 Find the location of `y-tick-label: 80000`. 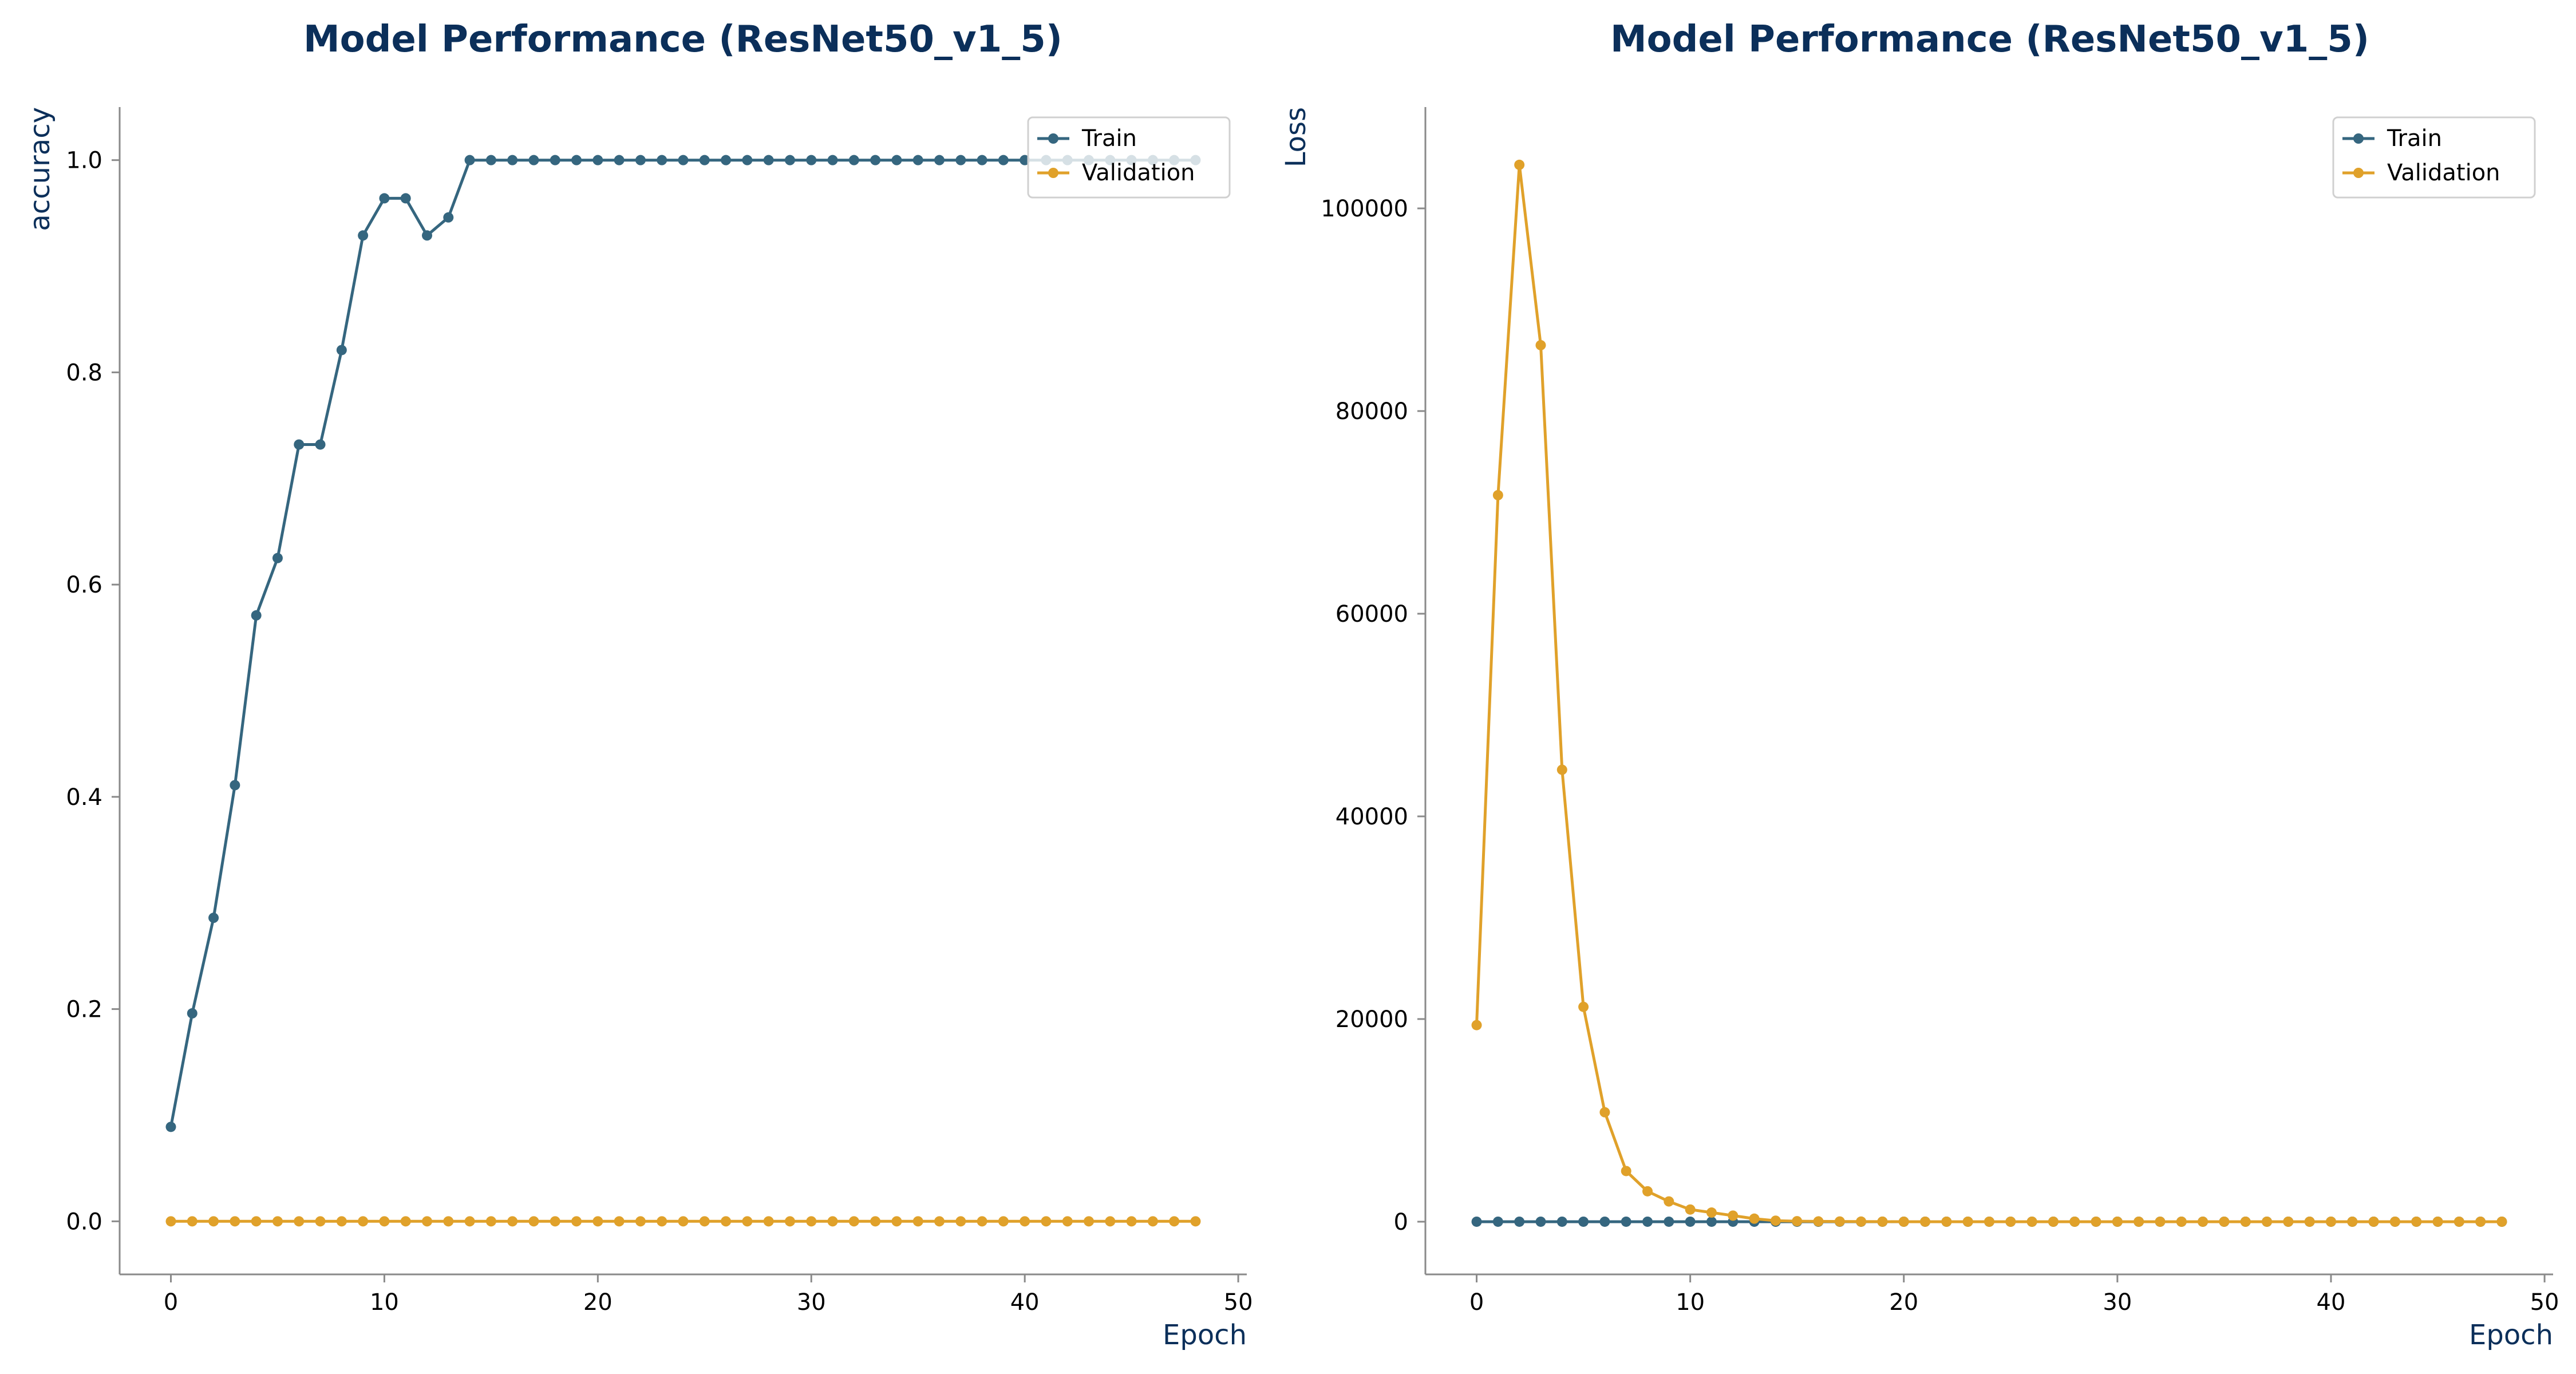

y-tick-label: 80000 is located at coordinates (1372, 411).